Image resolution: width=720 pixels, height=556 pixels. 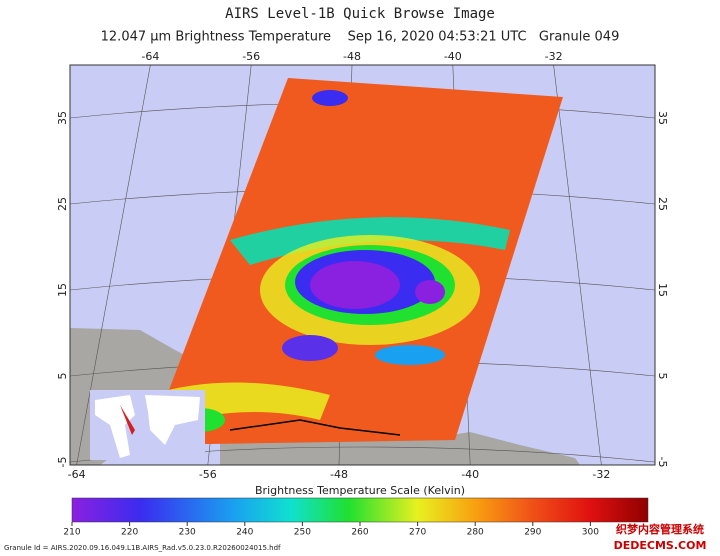 I want to click on coastline, so click(x=315, y=427).